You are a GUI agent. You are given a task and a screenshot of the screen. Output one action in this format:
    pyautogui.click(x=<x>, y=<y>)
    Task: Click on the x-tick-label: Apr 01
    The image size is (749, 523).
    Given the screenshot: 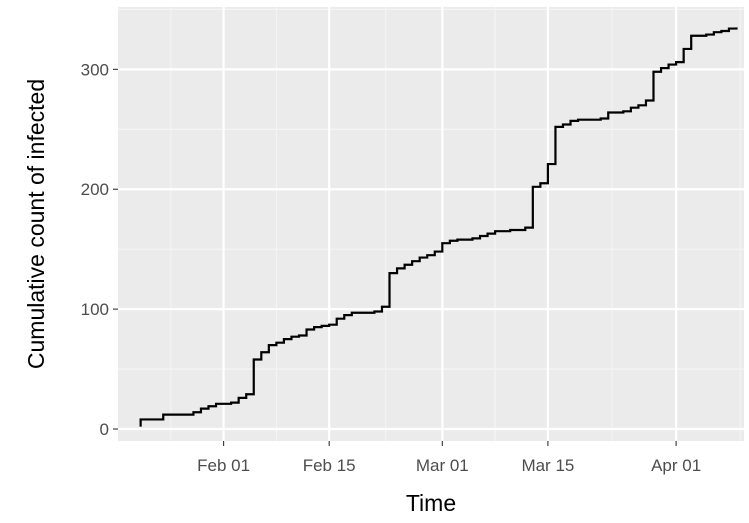 What is the action you would take?
    pyautogui.click(x=676, y=465)
    